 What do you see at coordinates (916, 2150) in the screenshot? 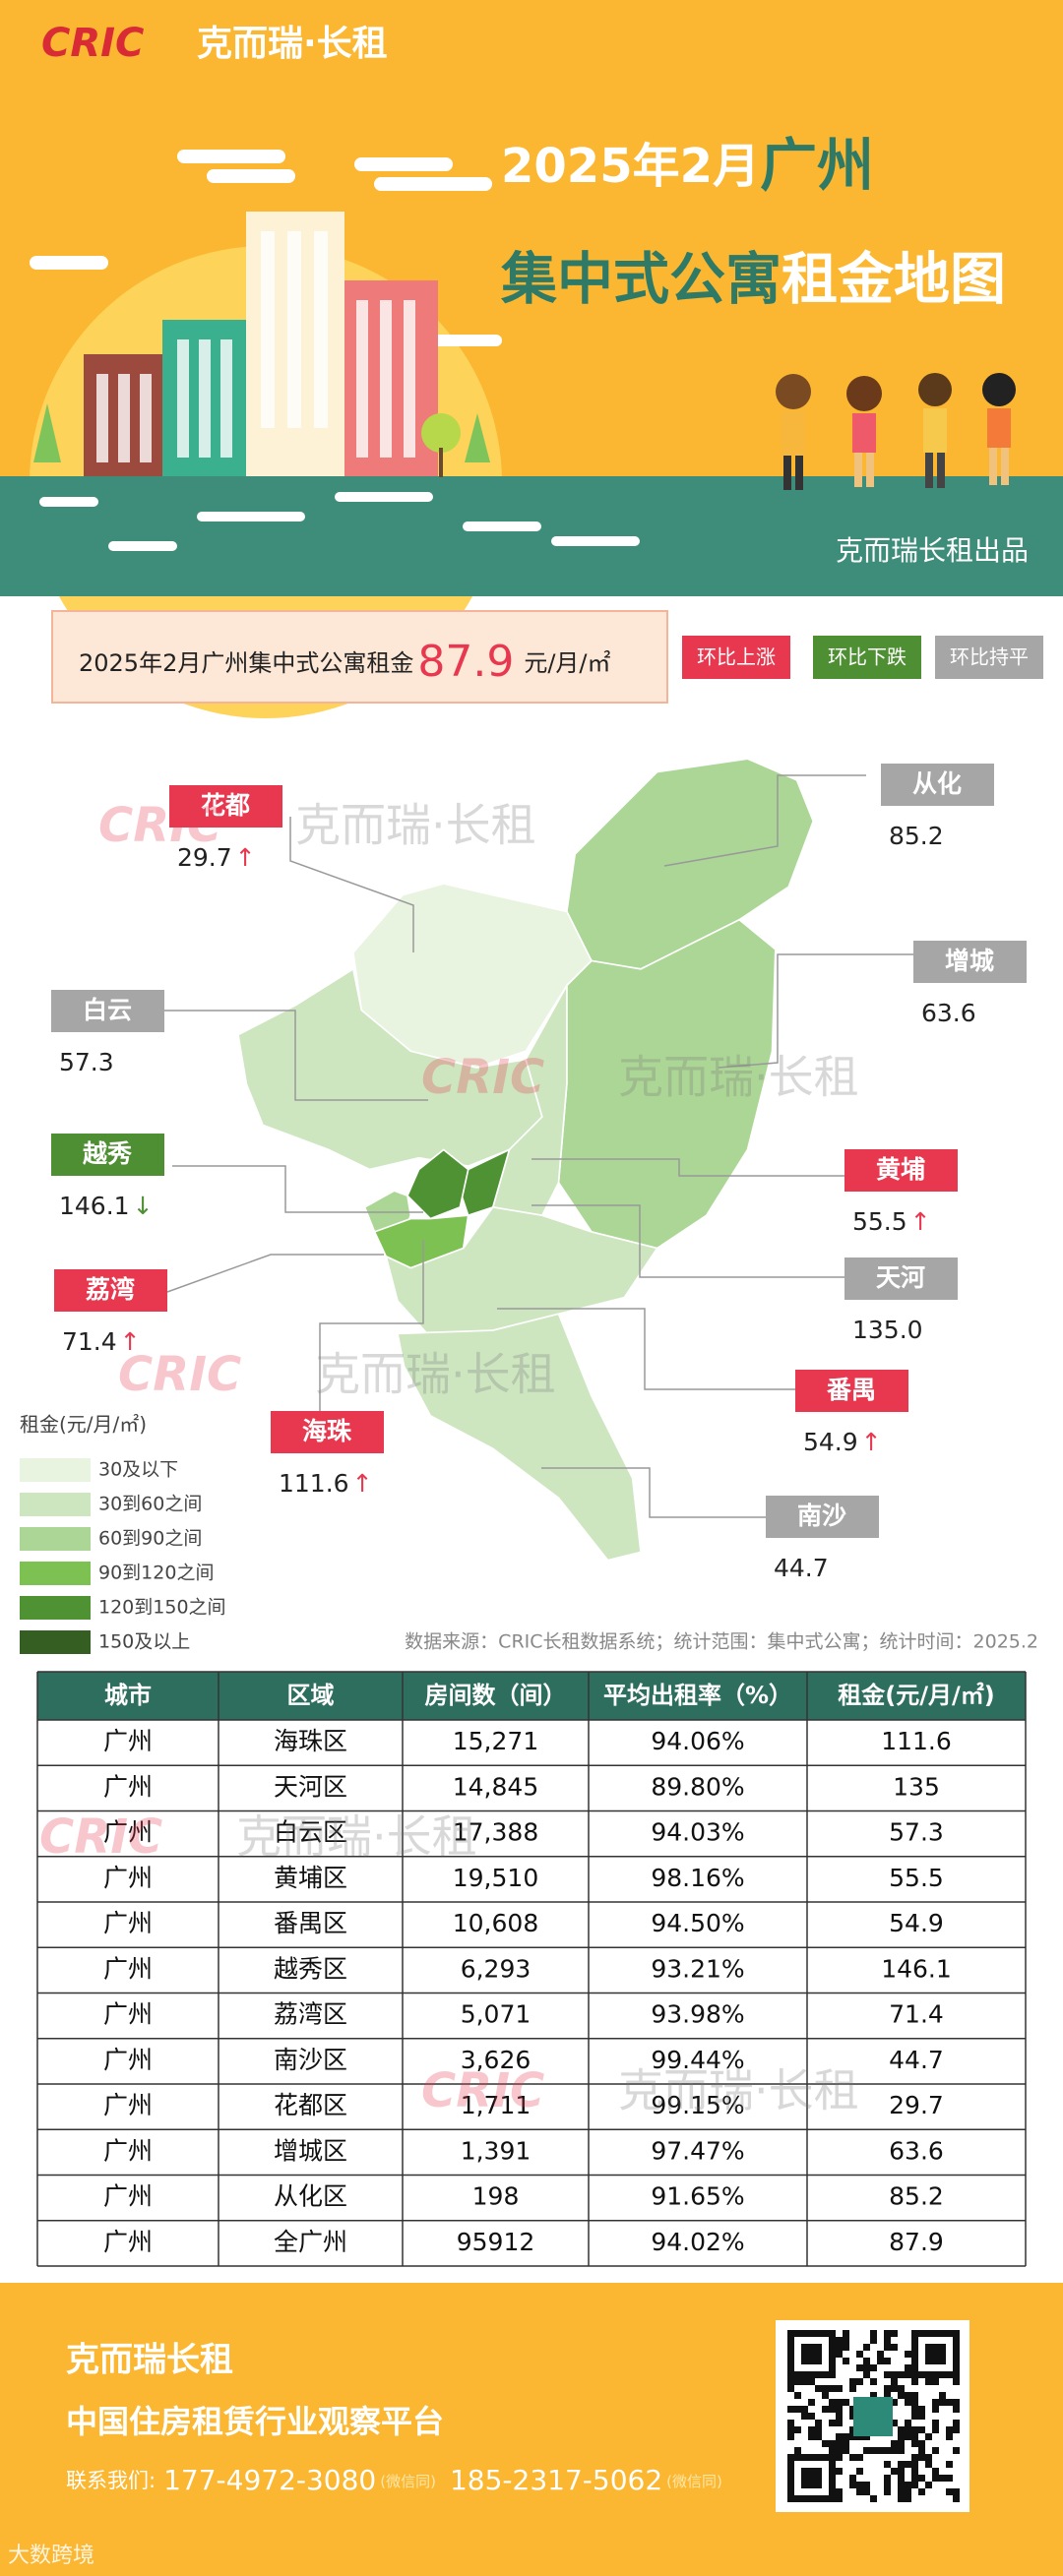
I see `table-cell: 63.6` at bounding box center [916, 2150].